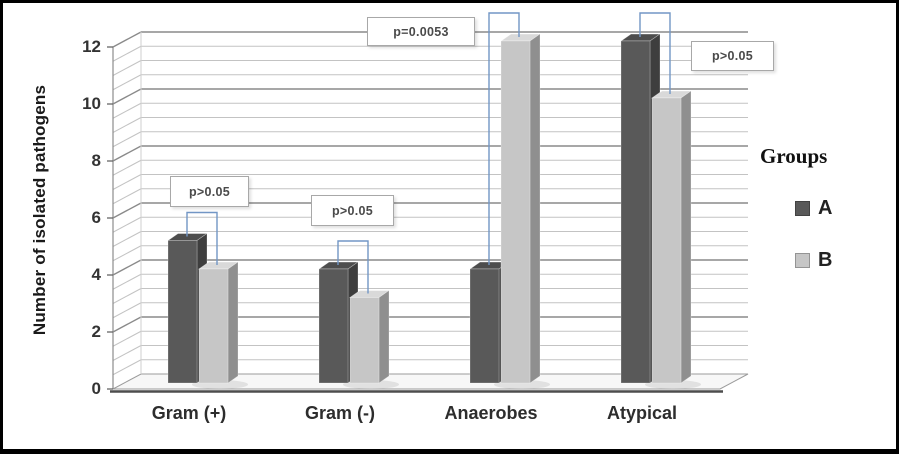 This screenshot has height=454, width=899. Describe the element at coordinates (794, 156) in the screenshot. I see `legend-title: Groups` at that location.